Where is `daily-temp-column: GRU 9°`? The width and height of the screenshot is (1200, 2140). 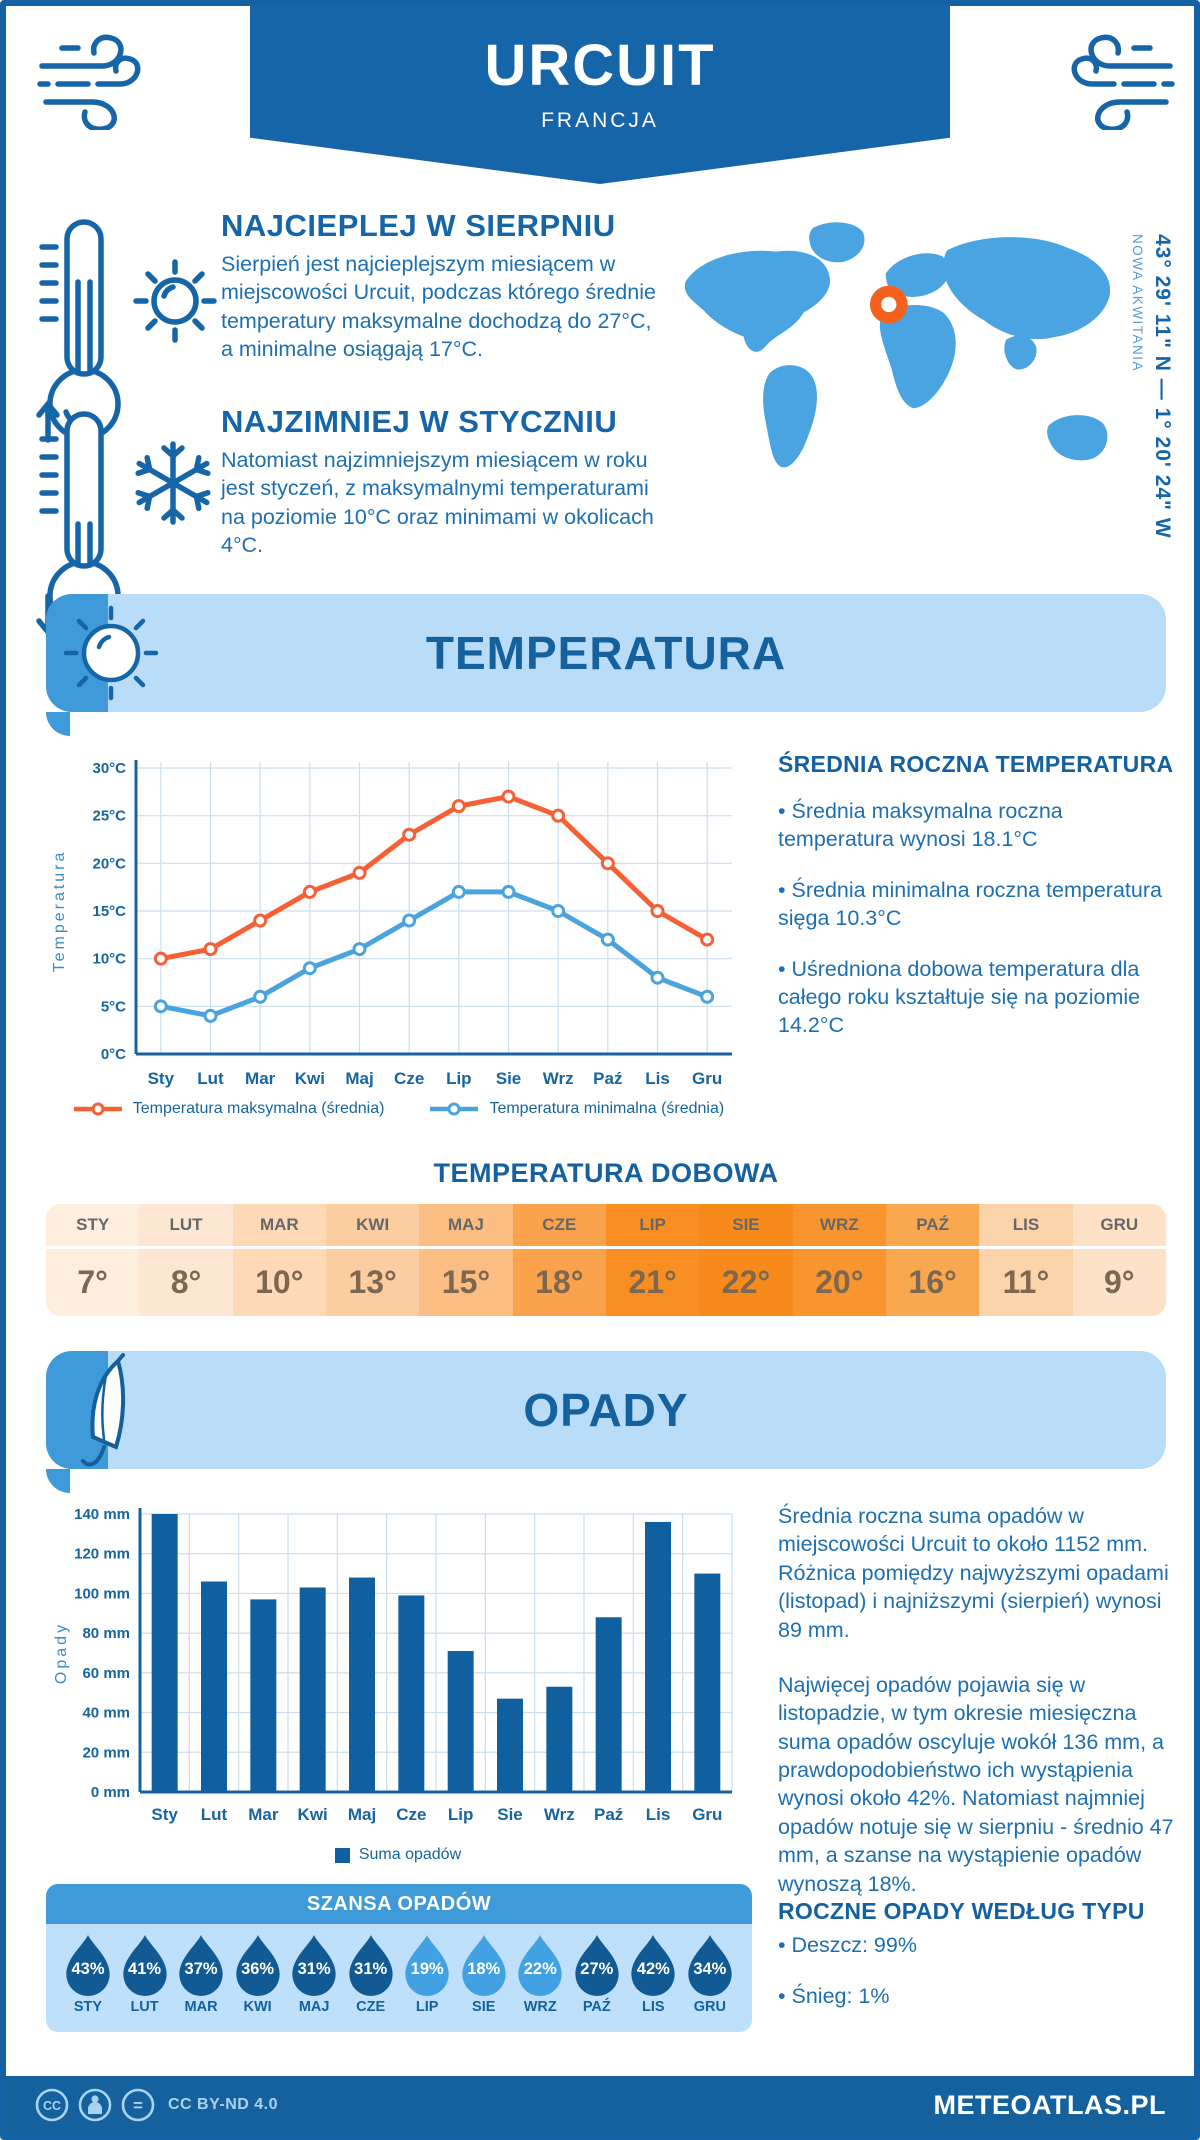 daily-temp-column: GRU 9° is located at coordinates (1119, 1260).